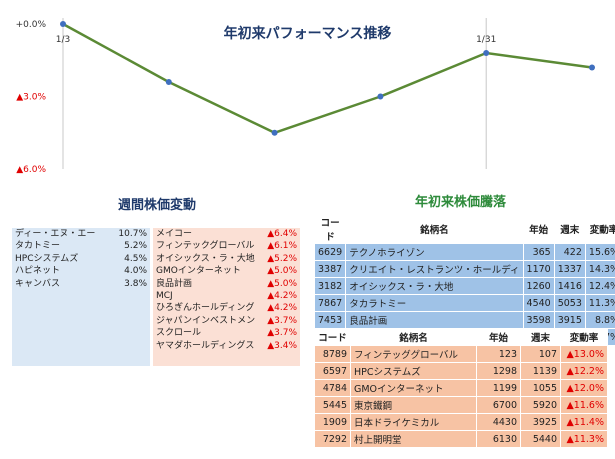  Describe the element at coordinates (81, 284) in the screenshot. I see `list-item: キャンバス 3.8%` at that location.